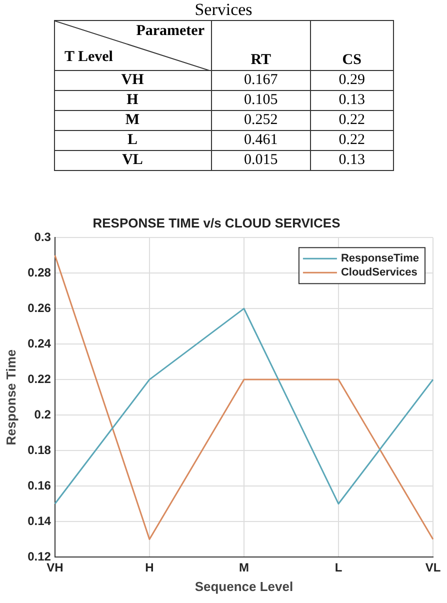  Describe the element at coordinates (55, 567) in the screenshot. I see `x-tick-label: VH` at that location.